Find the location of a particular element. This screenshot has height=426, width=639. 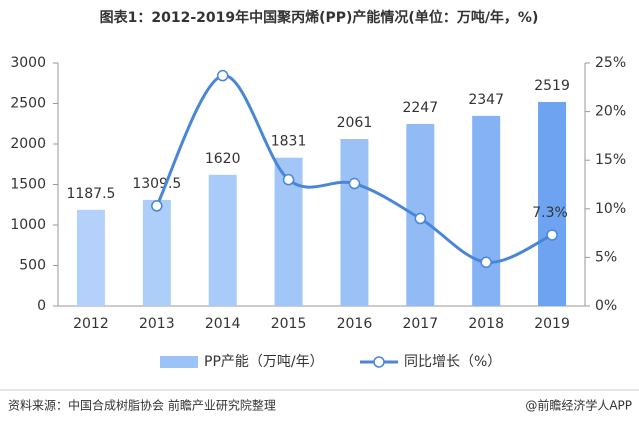

chart-title: 图表1：2012-2019年中国聚丙烯(PP)产能情况(单位：万吨/年，%) is located at coordinates (319, 17).